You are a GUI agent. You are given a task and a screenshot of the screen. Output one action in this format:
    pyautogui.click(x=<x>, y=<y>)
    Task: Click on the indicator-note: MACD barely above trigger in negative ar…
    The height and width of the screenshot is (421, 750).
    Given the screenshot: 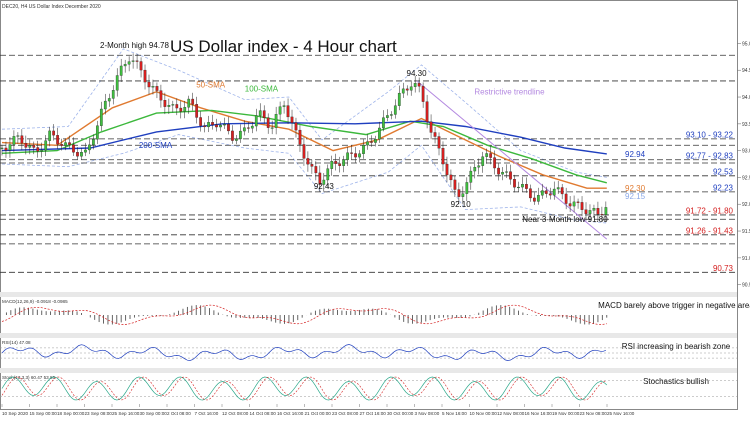 What is the action you would take?
    pyautogui.click(x=674, y=305)
    